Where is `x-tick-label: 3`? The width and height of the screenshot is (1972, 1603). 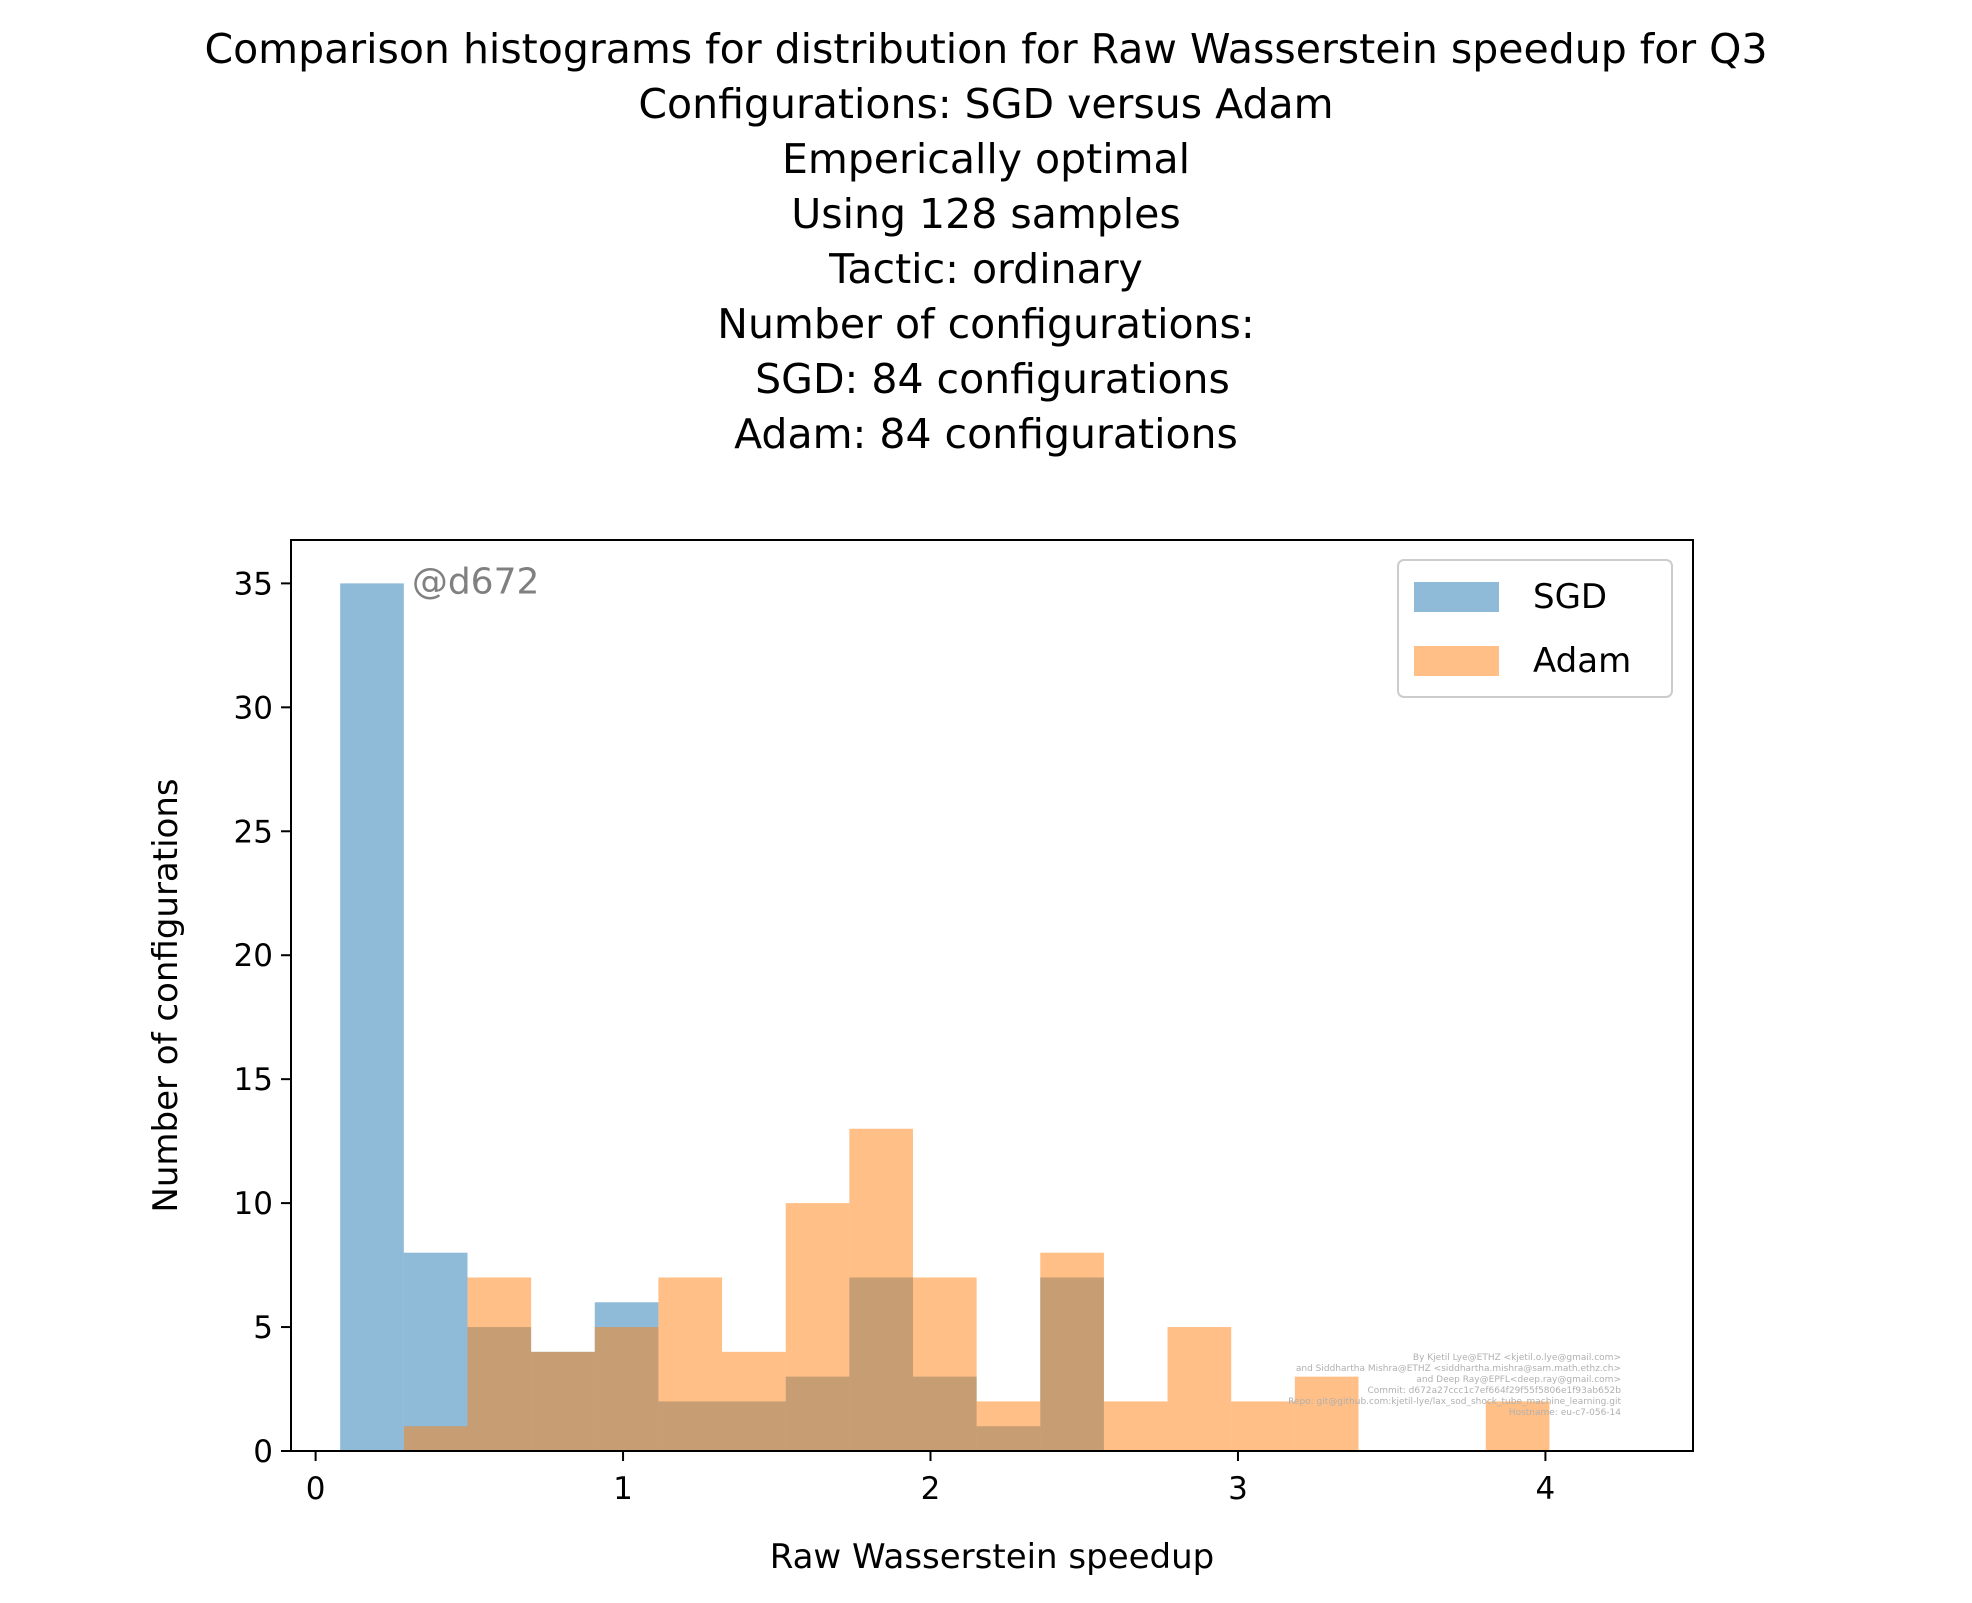
x-tick-label: 3 is located at coordinates (1238, 1489).